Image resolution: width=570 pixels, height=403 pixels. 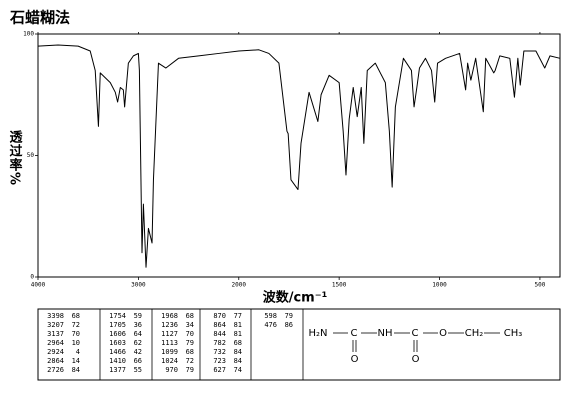 What do you see at coordinates (219, 370) in the screenshot?
I see `peak-wavenumber: 627` at bounding box center [219, 370].